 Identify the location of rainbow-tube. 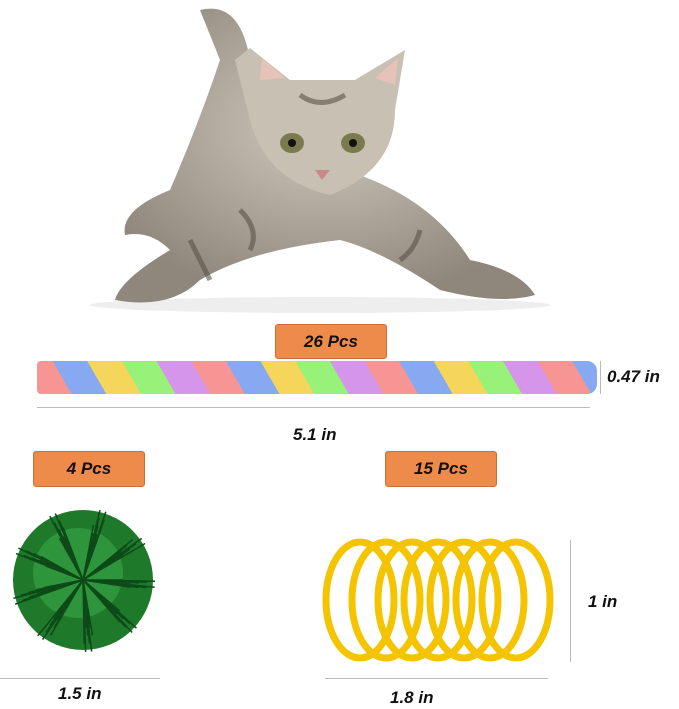
(317, 377).